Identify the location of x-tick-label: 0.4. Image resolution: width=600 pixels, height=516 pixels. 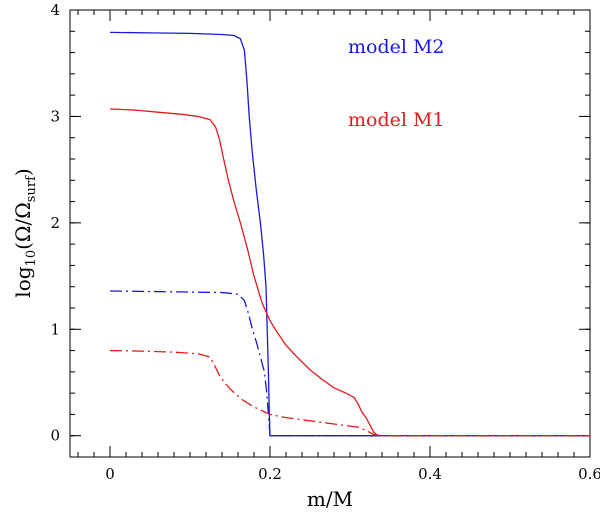
(430, 474).